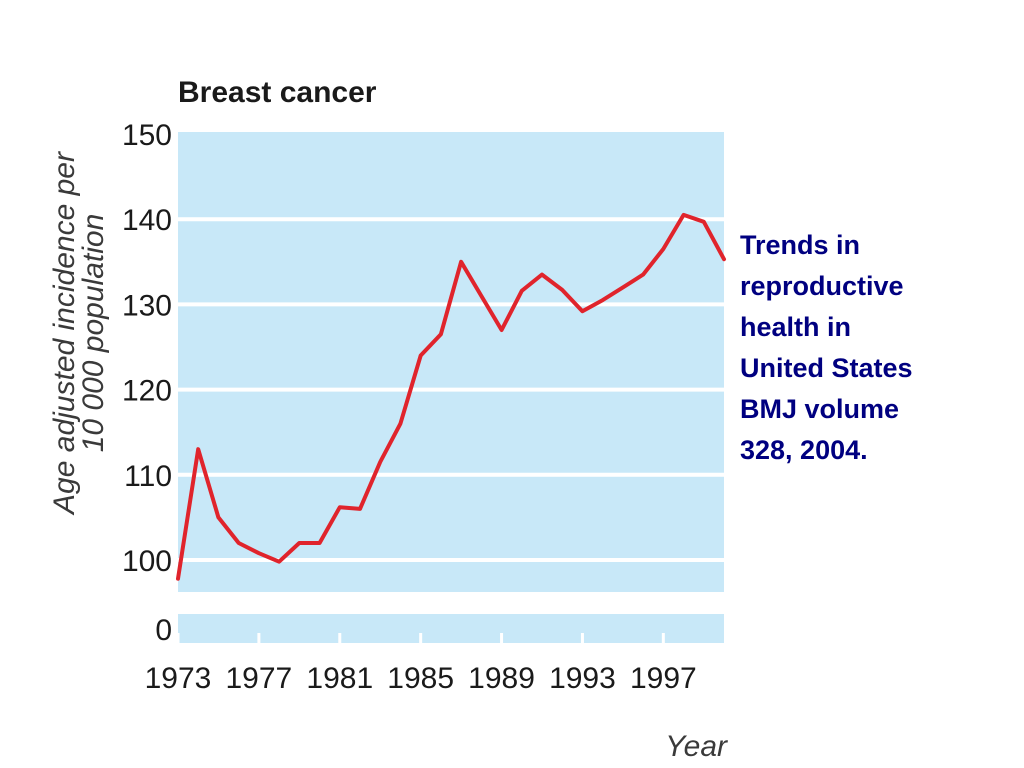  What do you see at coordinates (804, 450) in the screenshot?
I see `citation-note-line: 328, 2004.` at bounding box center [804, 450].